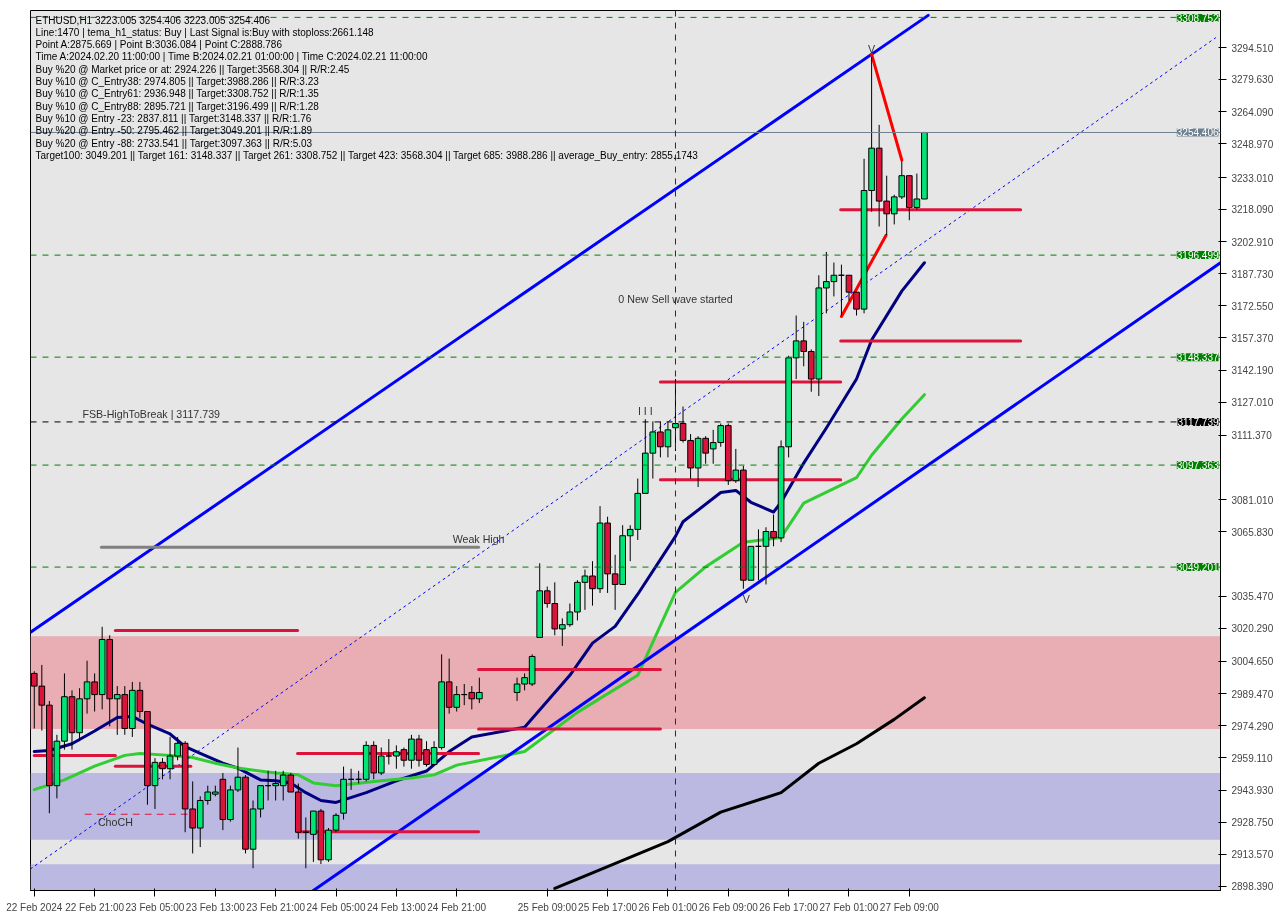  Describe the element at coordinates (1252, 436) in the screenshot. I see `y-tick-label: 3111.370` at that location.